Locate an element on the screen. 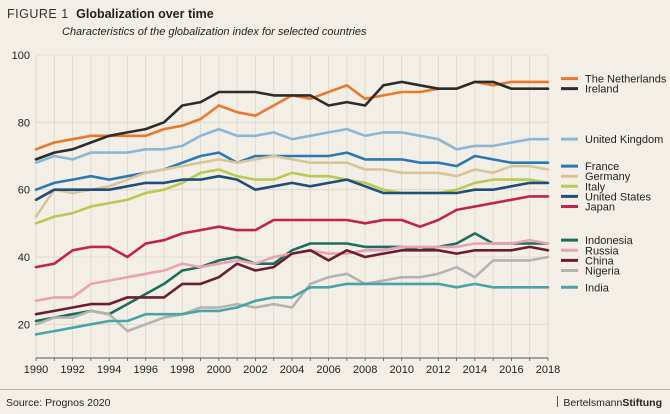 This screenshot has height=414, width=670. series-line-japan is located at coordinates (292, 232).